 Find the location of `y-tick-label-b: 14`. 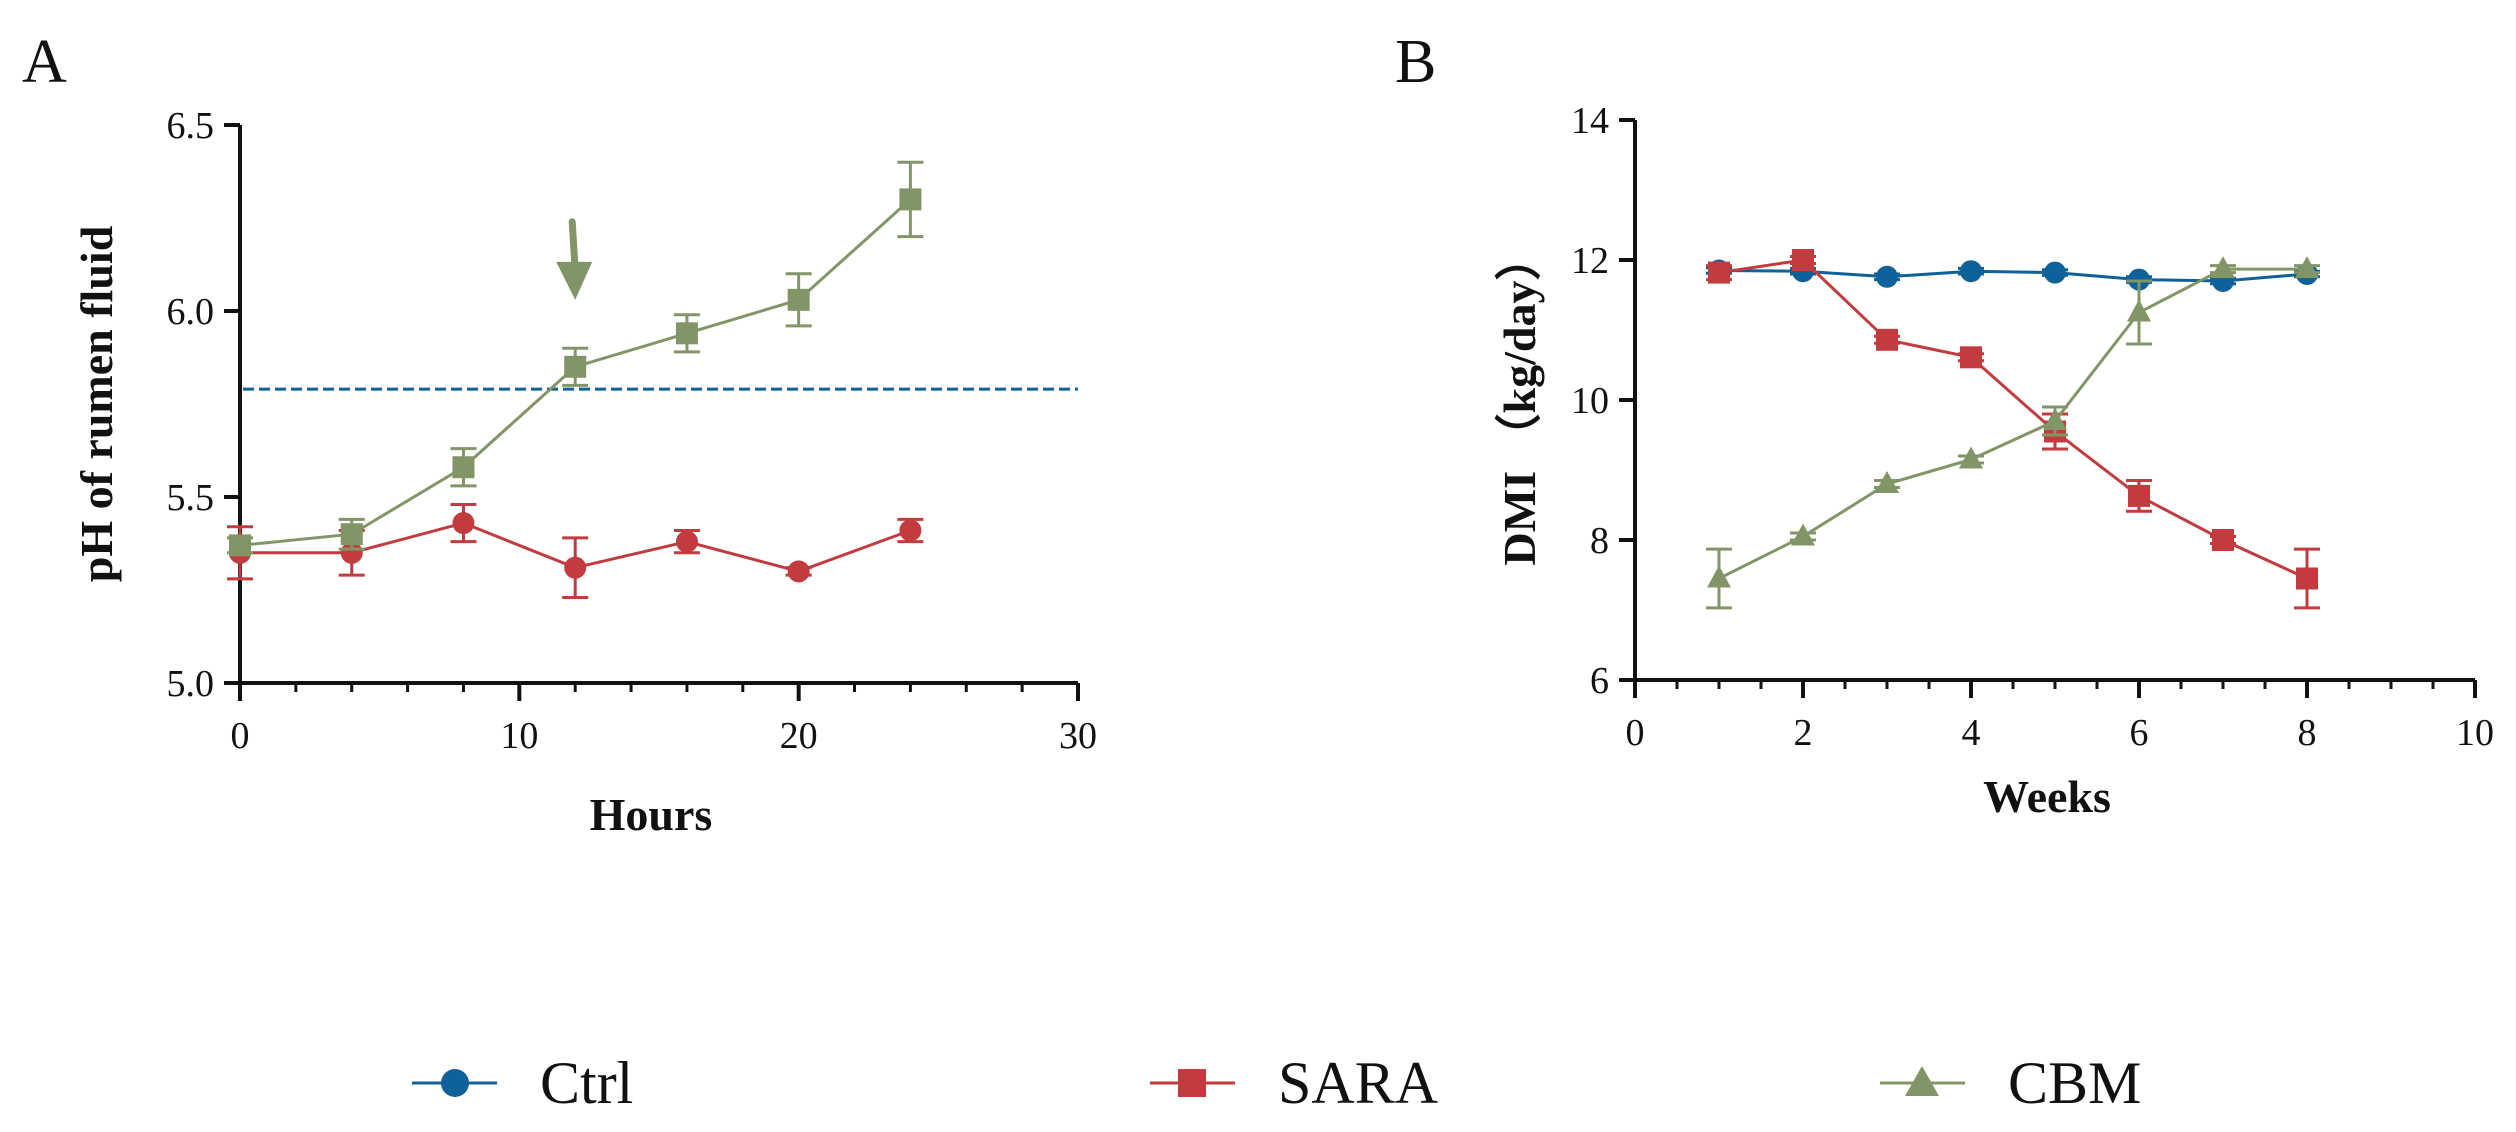

y-tick-label-b: 14 is located at coordinates (1590, 121).